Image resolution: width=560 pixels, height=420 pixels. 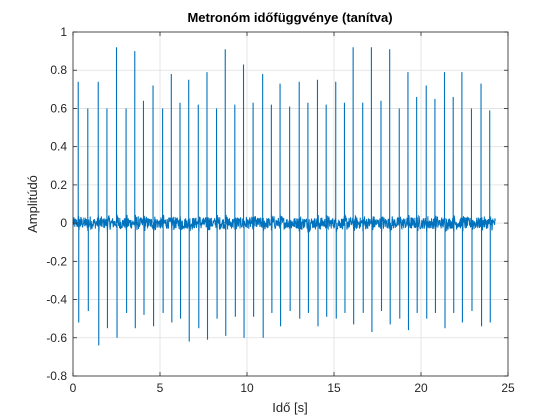 I want to click on x-tick-label: 25, so click(x=508, y=388).